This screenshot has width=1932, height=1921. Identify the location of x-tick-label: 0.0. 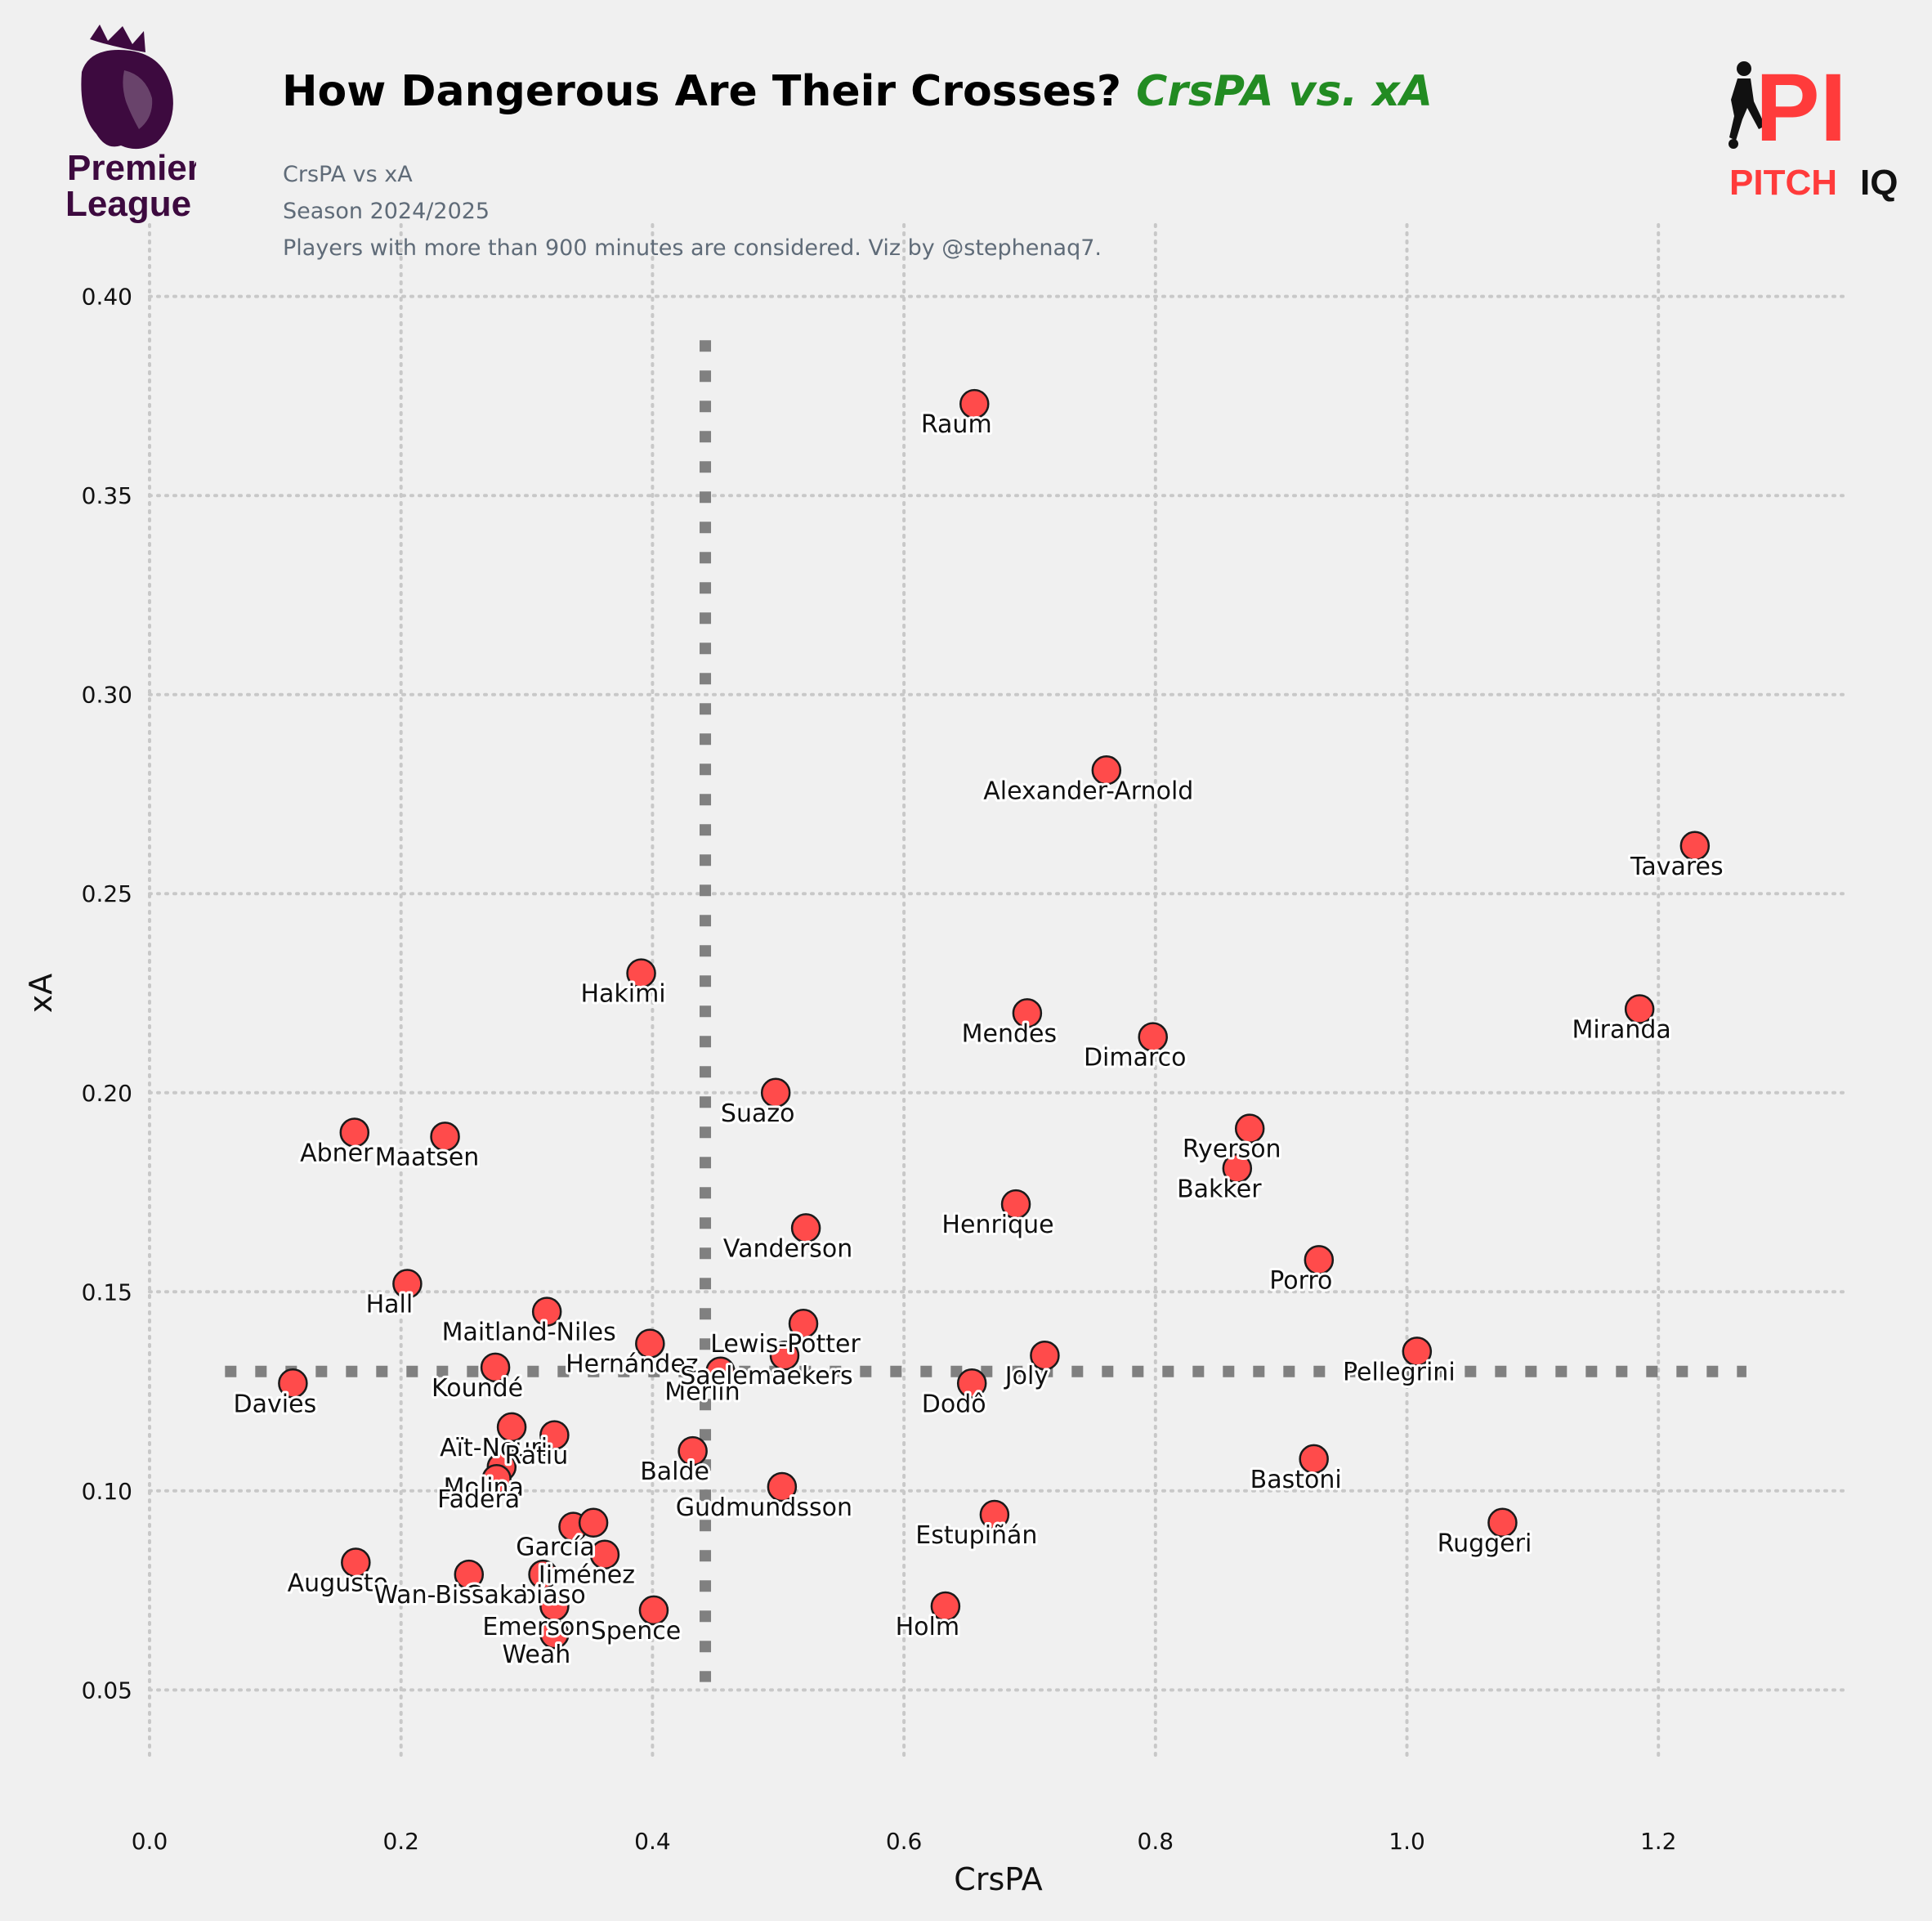
(150, 1841).